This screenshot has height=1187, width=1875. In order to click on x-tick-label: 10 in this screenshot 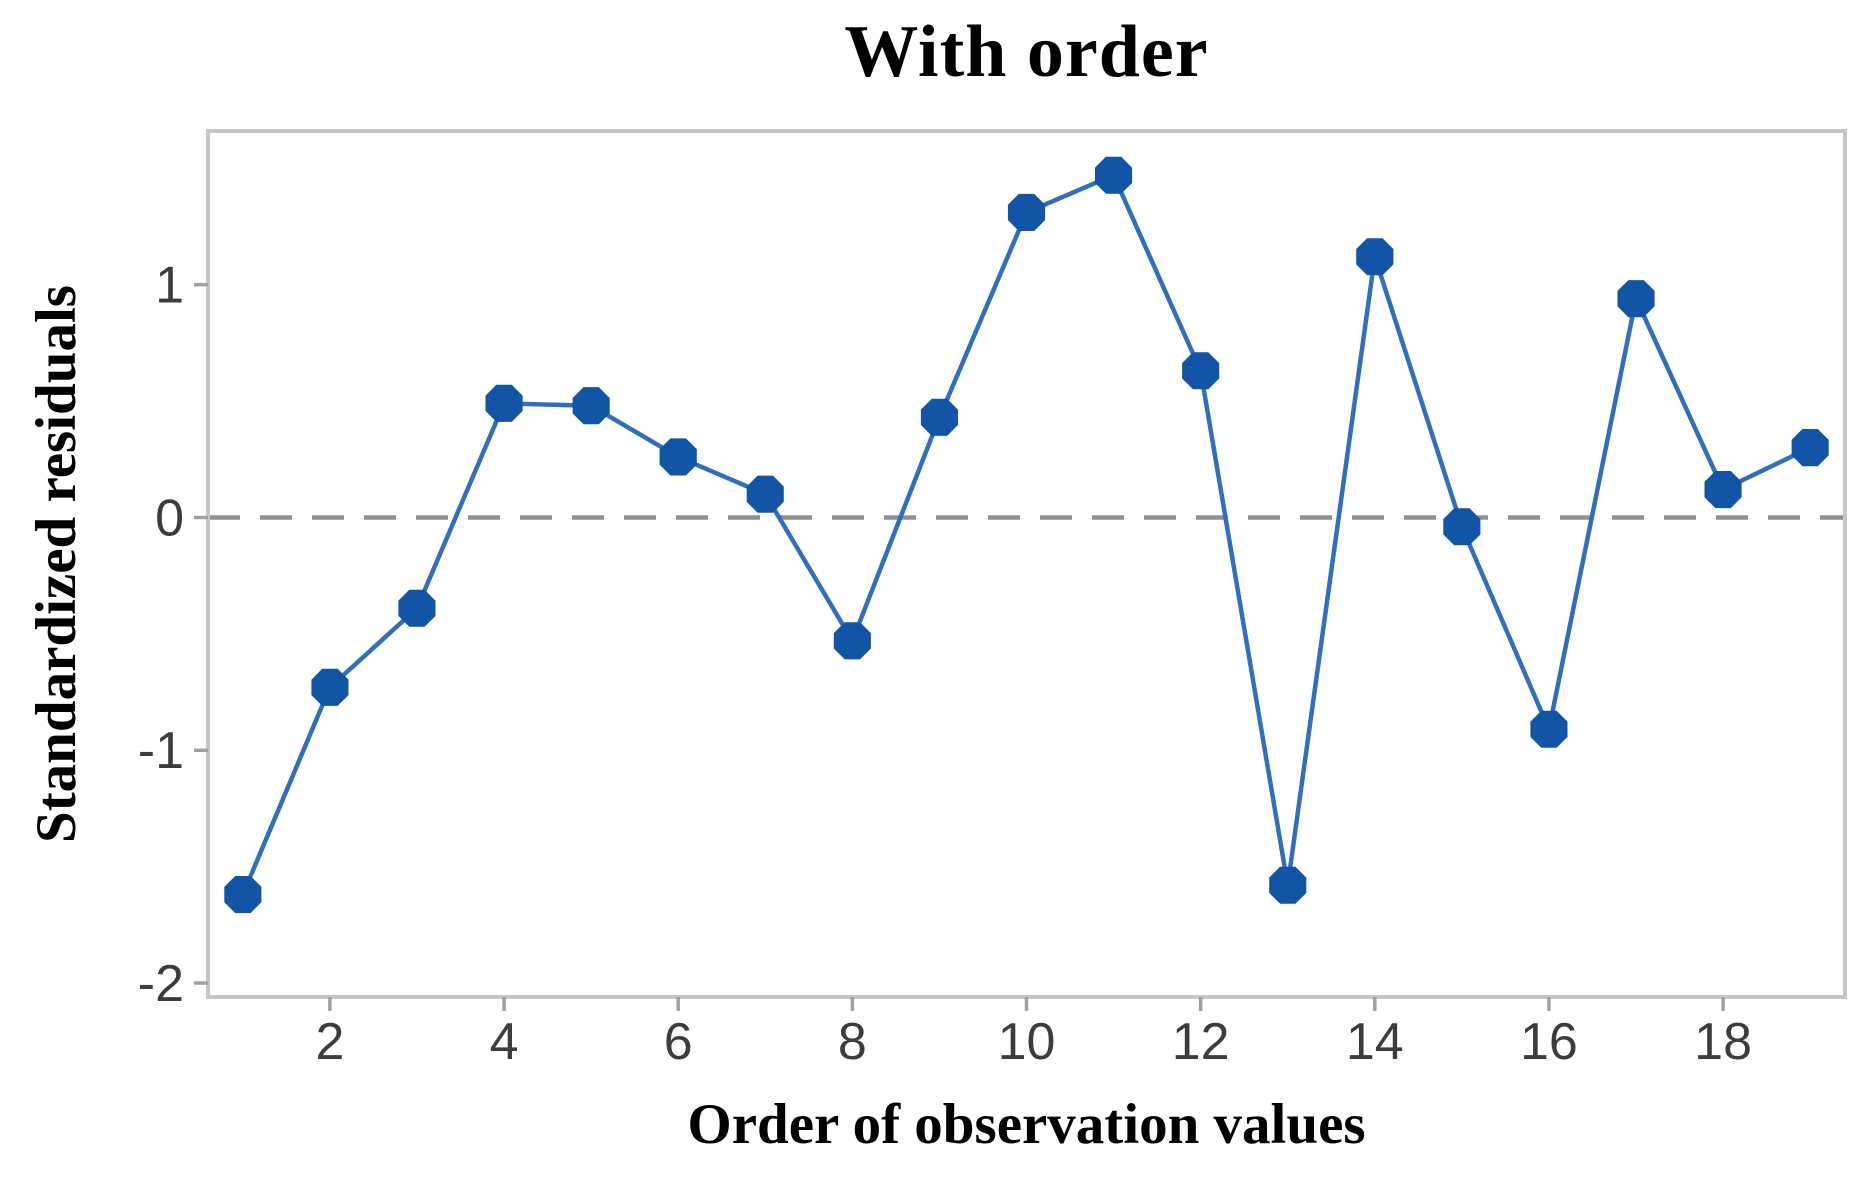, I will do `click(1027, 1042)`.